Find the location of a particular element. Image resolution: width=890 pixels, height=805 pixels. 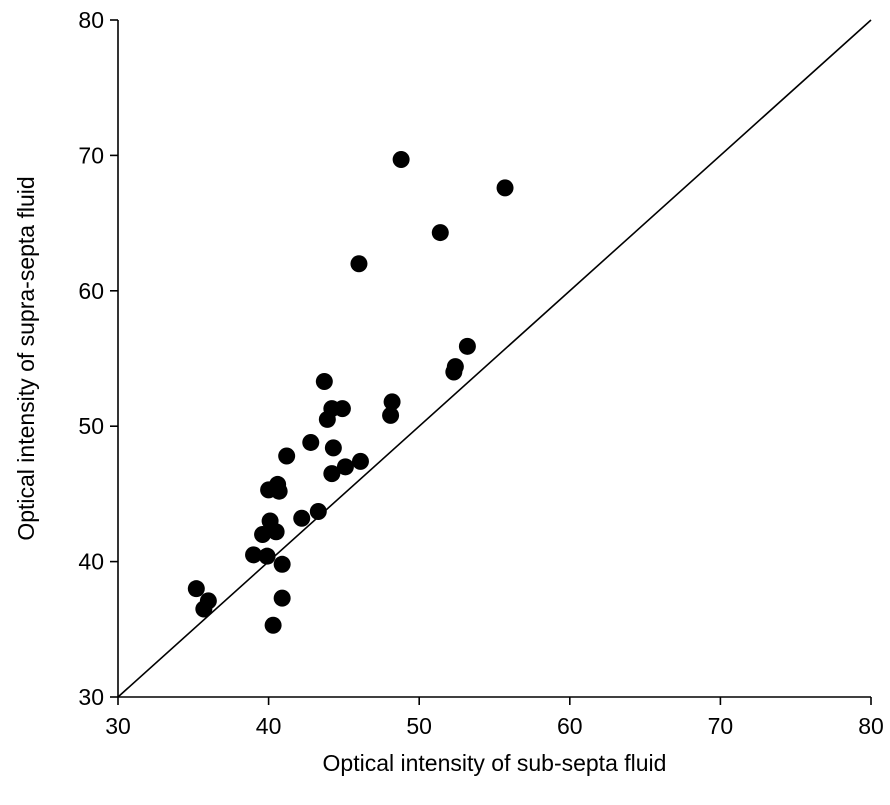

y-tick-label: 50 is located at coordinates (91, 426).